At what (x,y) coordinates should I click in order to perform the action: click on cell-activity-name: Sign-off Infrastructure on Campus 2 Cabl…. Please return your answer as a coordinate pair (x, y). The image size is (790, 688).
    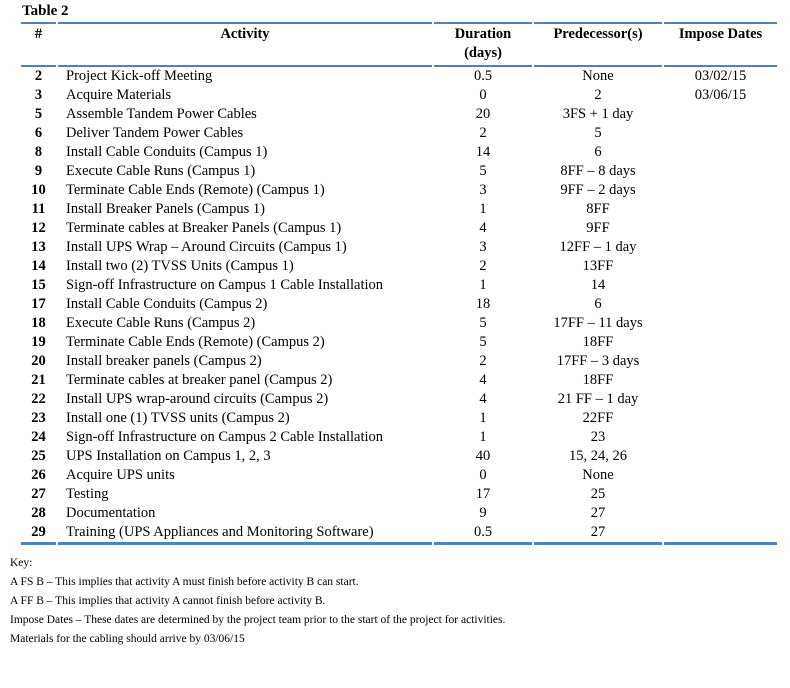
    Looking at the image, I should click on (225, 437).